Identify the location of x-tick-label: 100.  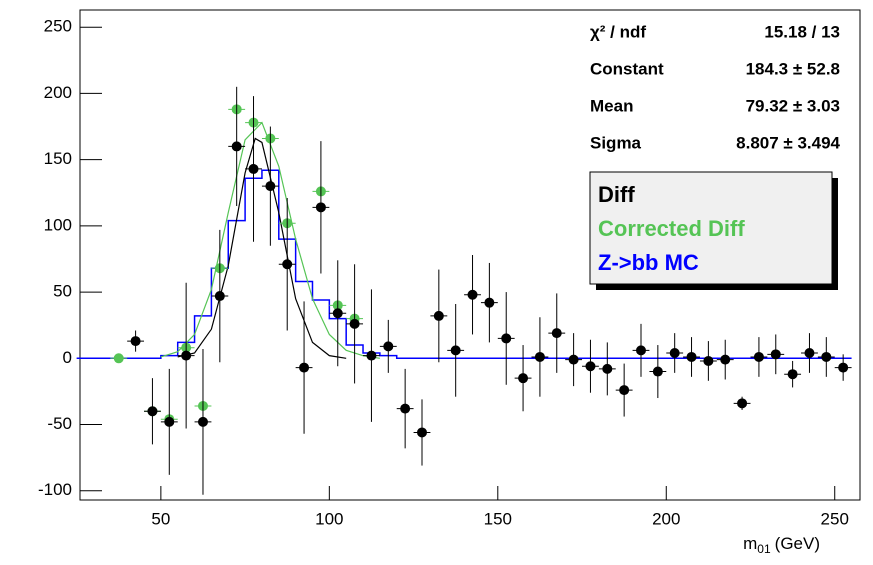
(329, 518).